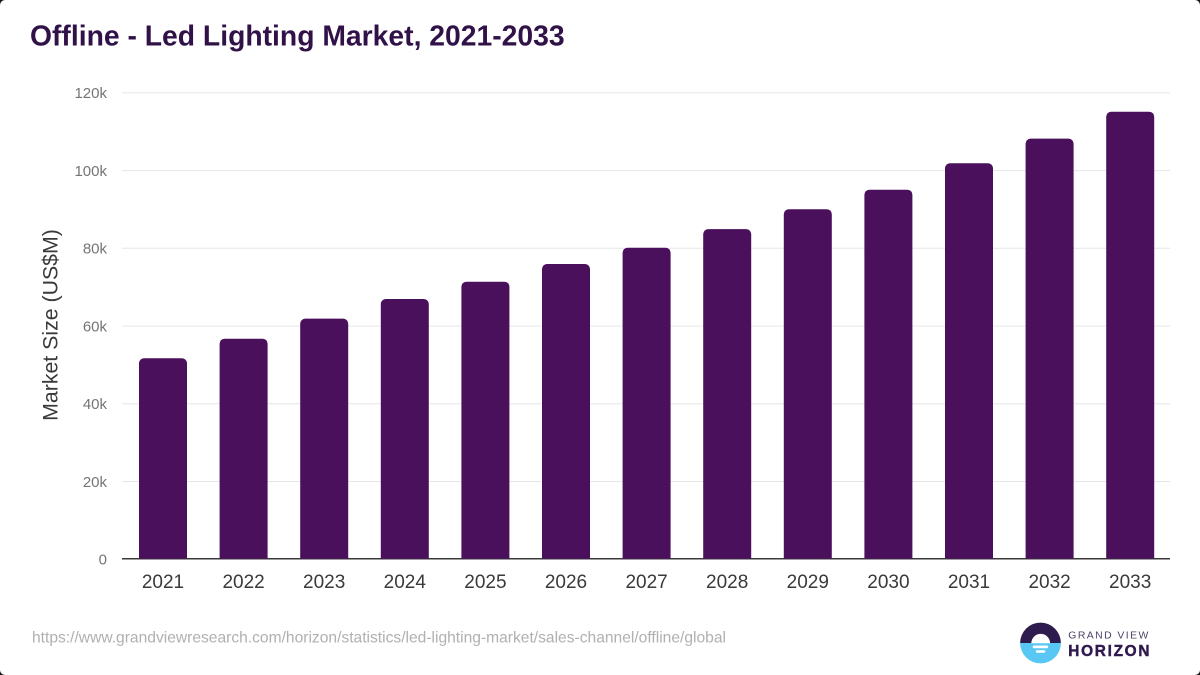 The height and width of the screenshot is (675, 1200). Describe the element at coordinates (51, 325) in the screenshot. I see `svg-text: Market Size (US$M)` at that location.